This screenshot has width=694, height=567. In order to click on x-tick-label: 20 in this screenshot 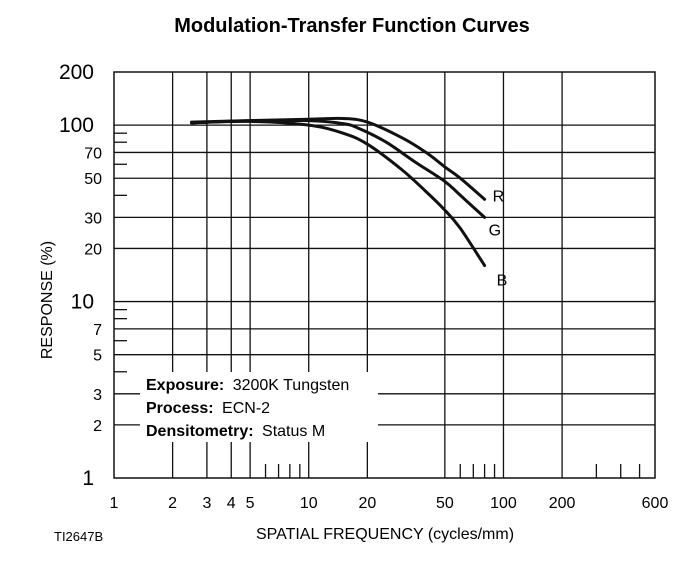, I will do `click(367, 503)`.